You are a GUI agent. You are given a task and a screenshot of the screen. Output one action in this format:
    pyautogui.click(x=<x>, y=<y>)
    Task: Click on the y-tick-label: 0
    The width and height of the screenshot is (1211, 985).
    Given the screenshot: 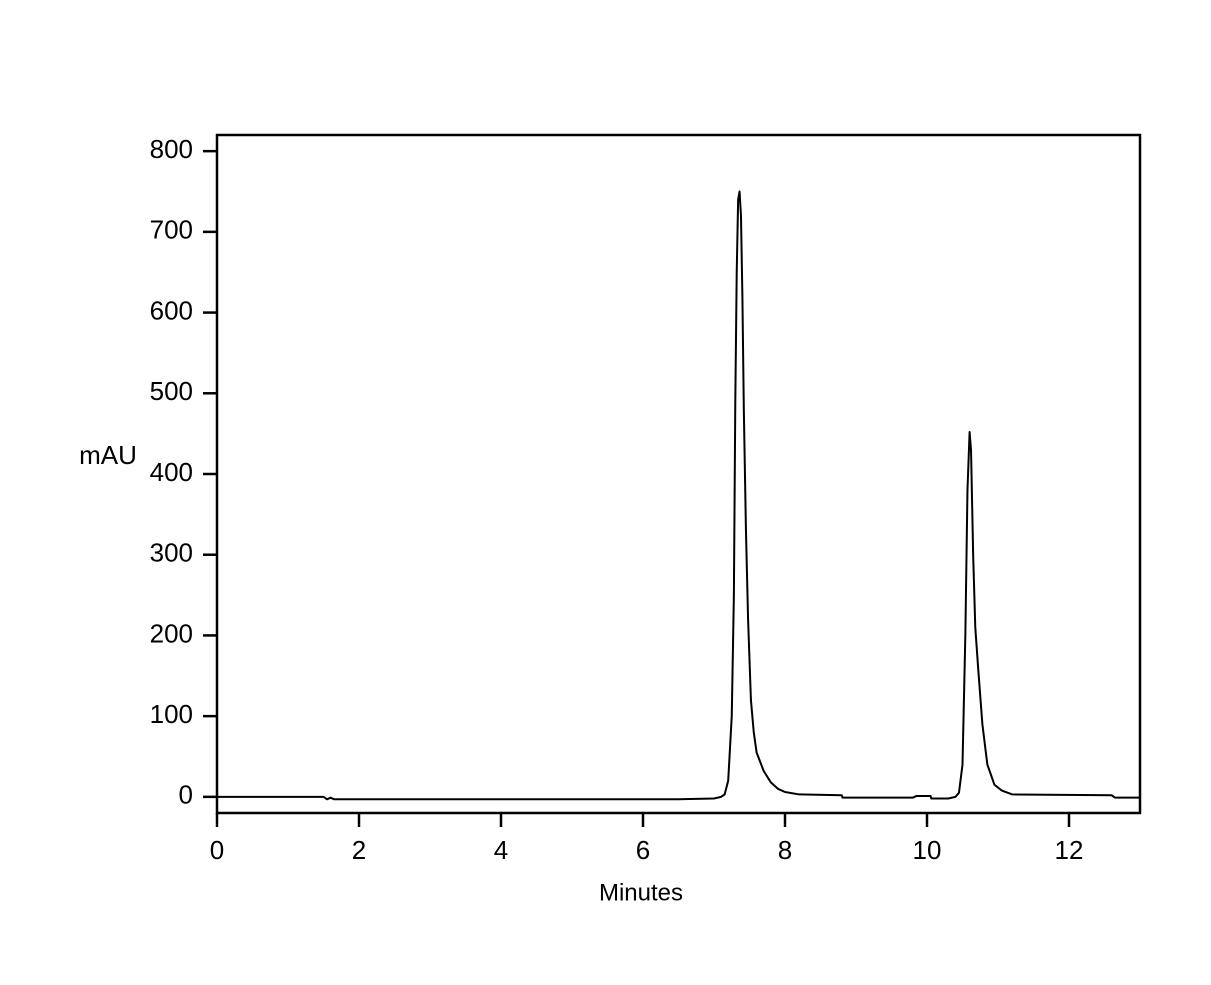 What is the action you would take?
    pyautogui.click(x=186, y=795)
    